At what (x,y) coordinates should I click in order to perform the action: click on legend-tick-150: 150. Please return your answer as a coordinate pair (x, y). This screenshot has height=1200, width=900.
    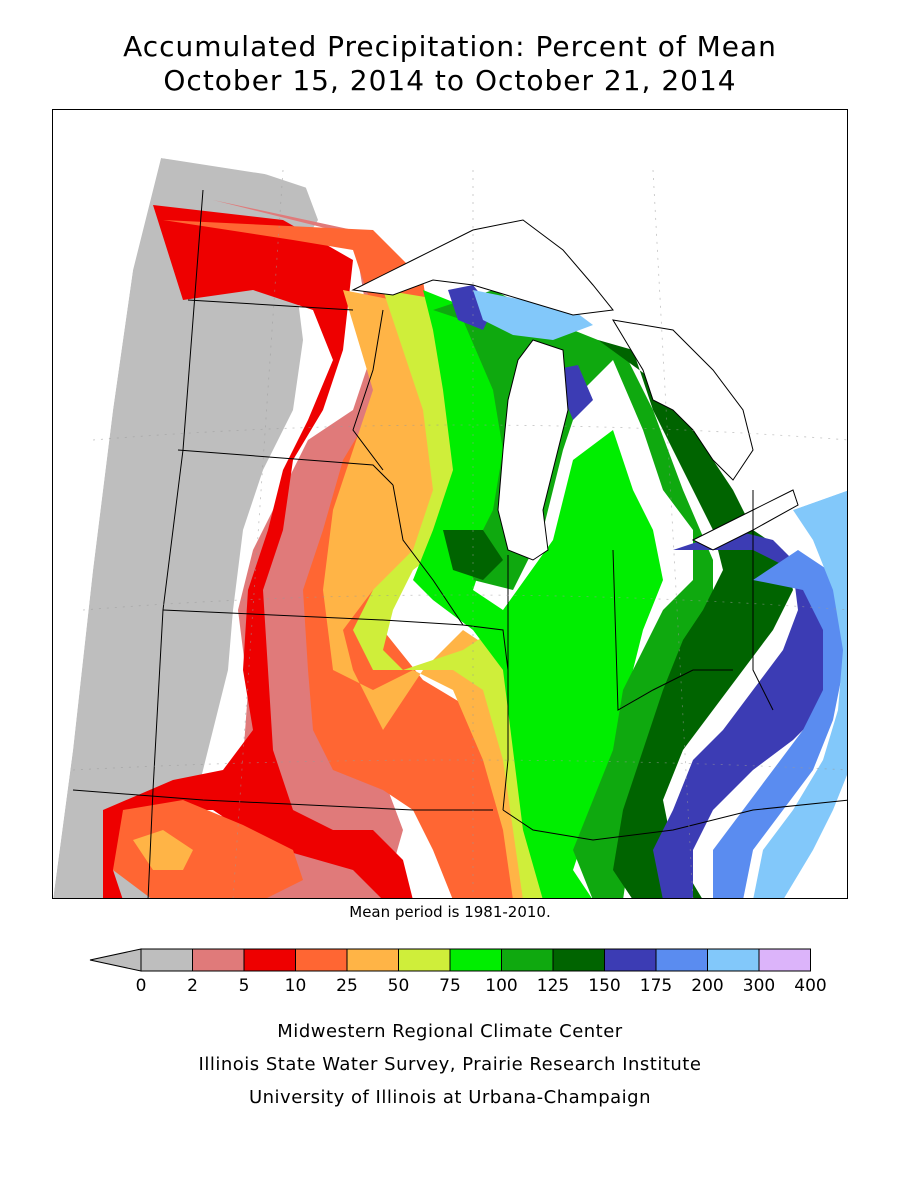
    Looking at the image, I should click on (604, 986).